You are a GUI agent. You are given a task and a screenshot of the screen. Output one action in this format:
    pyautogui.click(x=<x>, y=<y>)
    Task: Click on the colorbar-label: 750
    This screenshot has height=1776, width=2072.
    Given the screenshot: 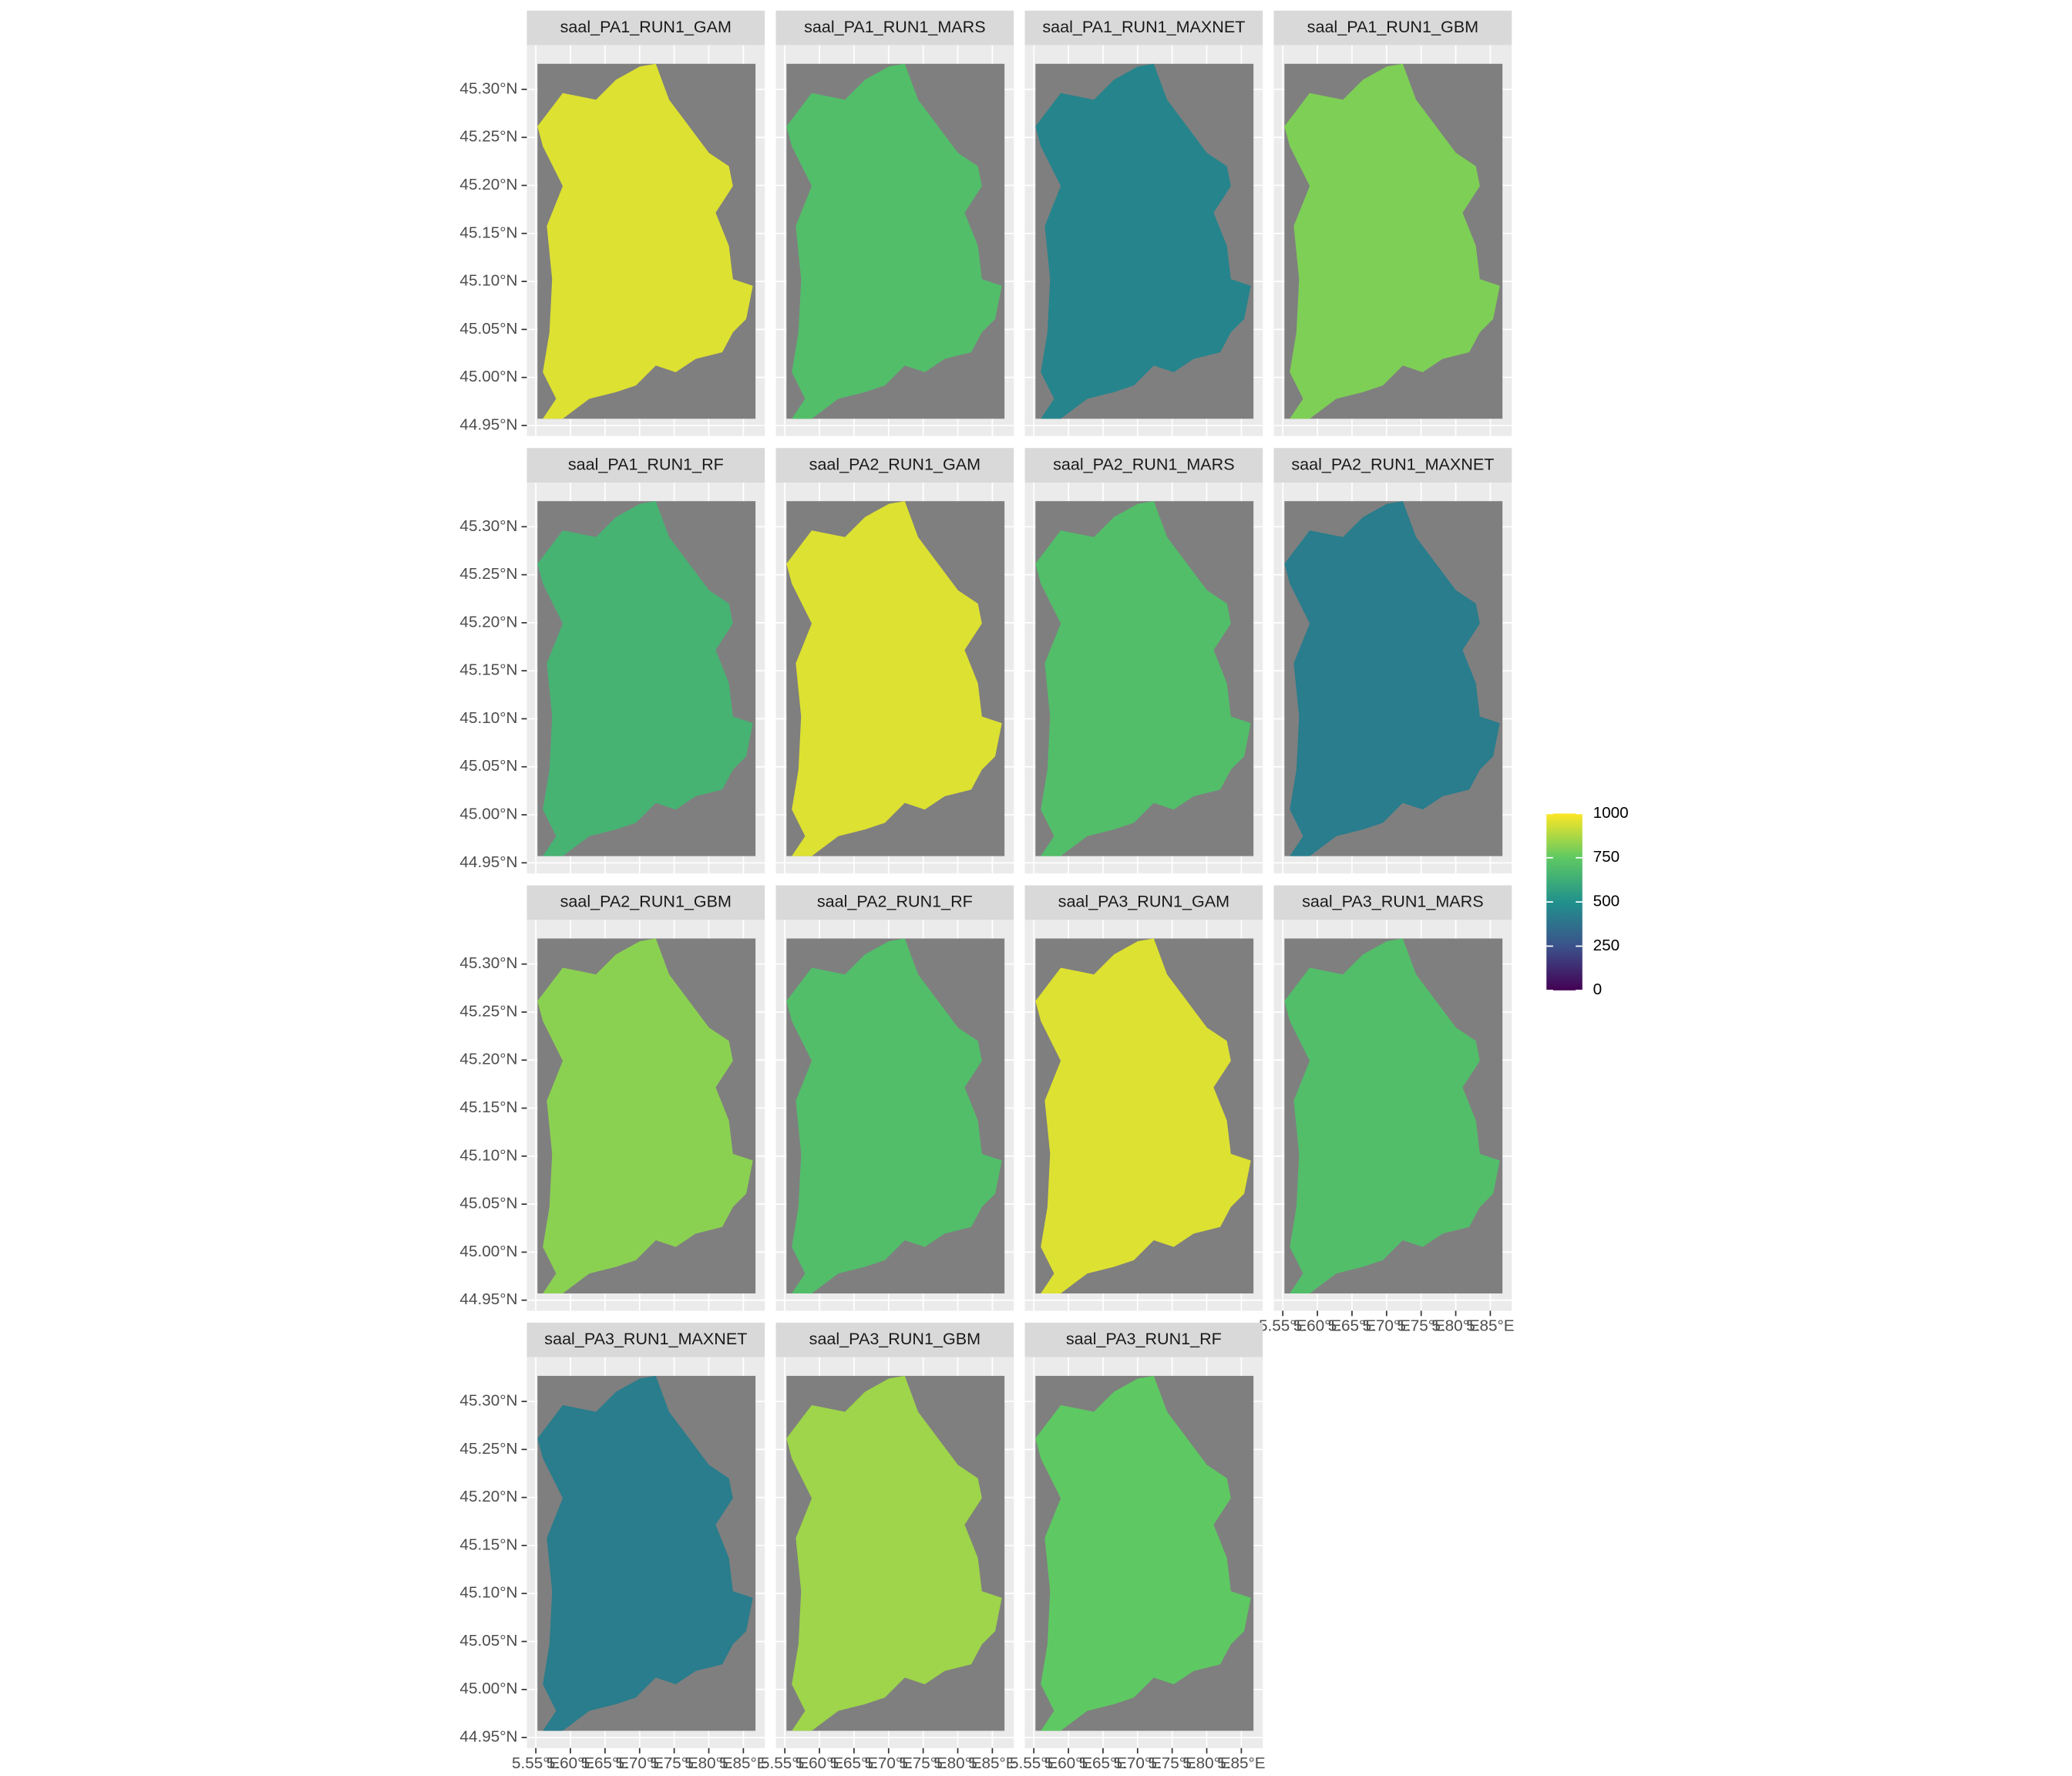 What is the action you would take?
    pyautogui.click(x=1607, y=857)
    